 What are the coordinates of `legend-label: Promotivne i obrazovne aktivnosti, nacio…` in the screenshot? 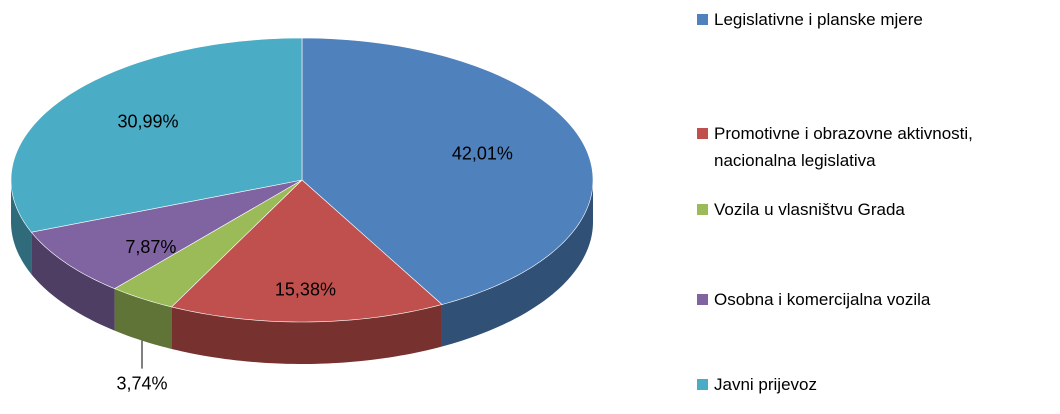 It's located at (843, 147).